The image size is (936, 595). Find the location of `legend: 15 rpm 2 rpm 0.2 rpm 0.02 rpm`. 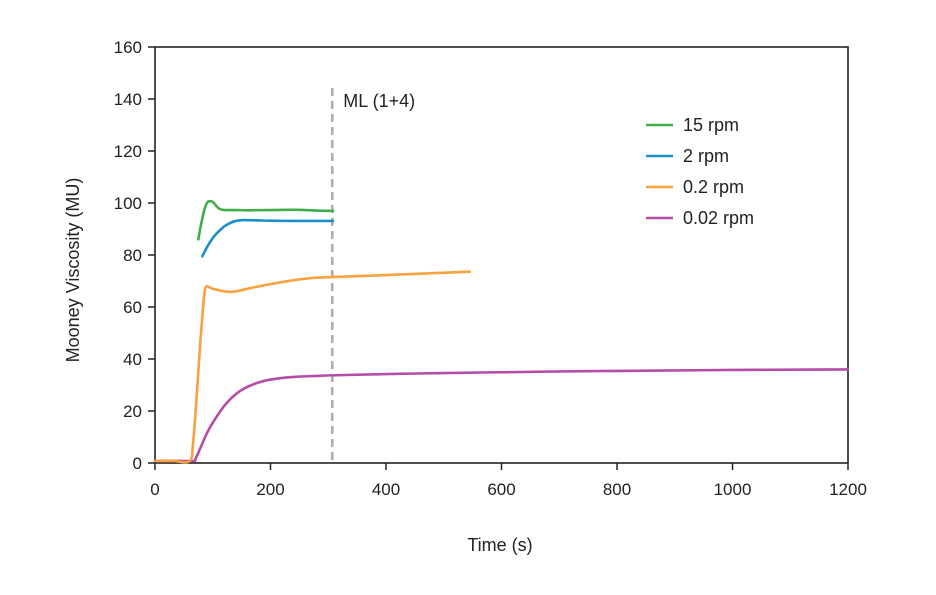

legend: 15 rpm 2 rpm 0.2 rpm 0.02 rpm is located at coordinates (700, 171).